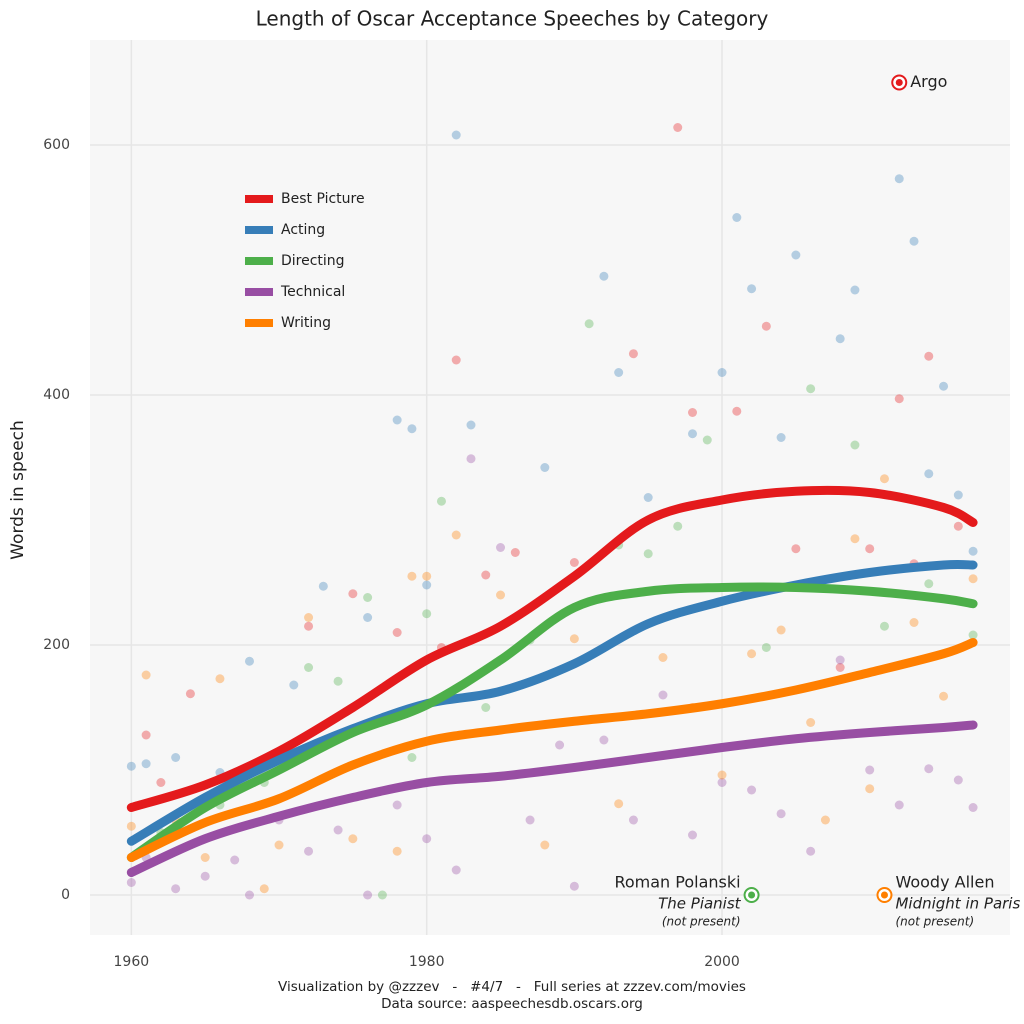 The image size is (1024, 1024). I want to click on x-tick-label: 1960, so click(132, 962).